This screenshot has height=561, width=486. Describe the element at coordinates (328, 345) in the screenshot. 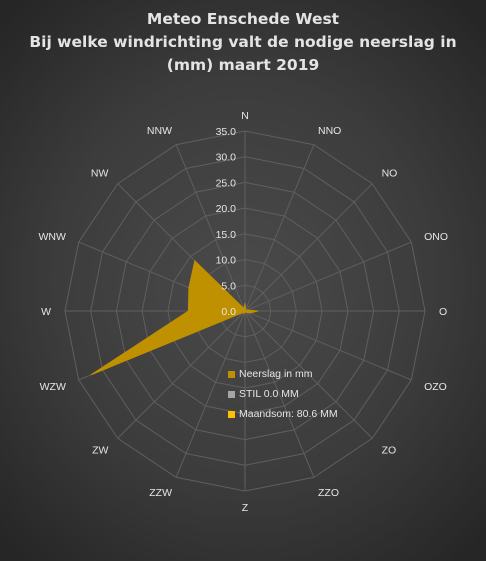

I see `grid-spoke-ozo` at that location.